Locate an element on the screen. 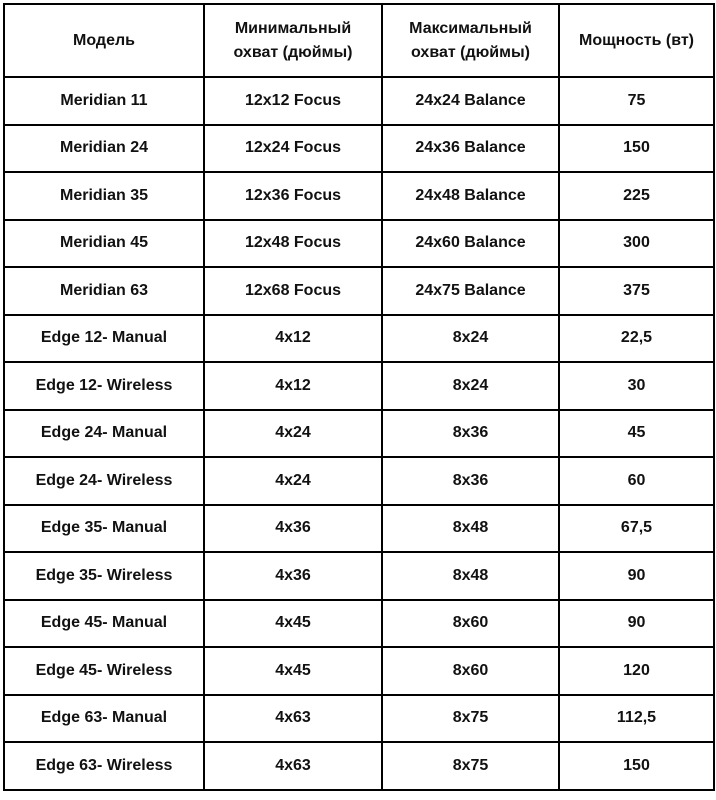 This screenshot has width=716, height=800. table-row: Meridian 35 12x36 Focus 24x48 Balance 225 is located at coordinates (359, 196).